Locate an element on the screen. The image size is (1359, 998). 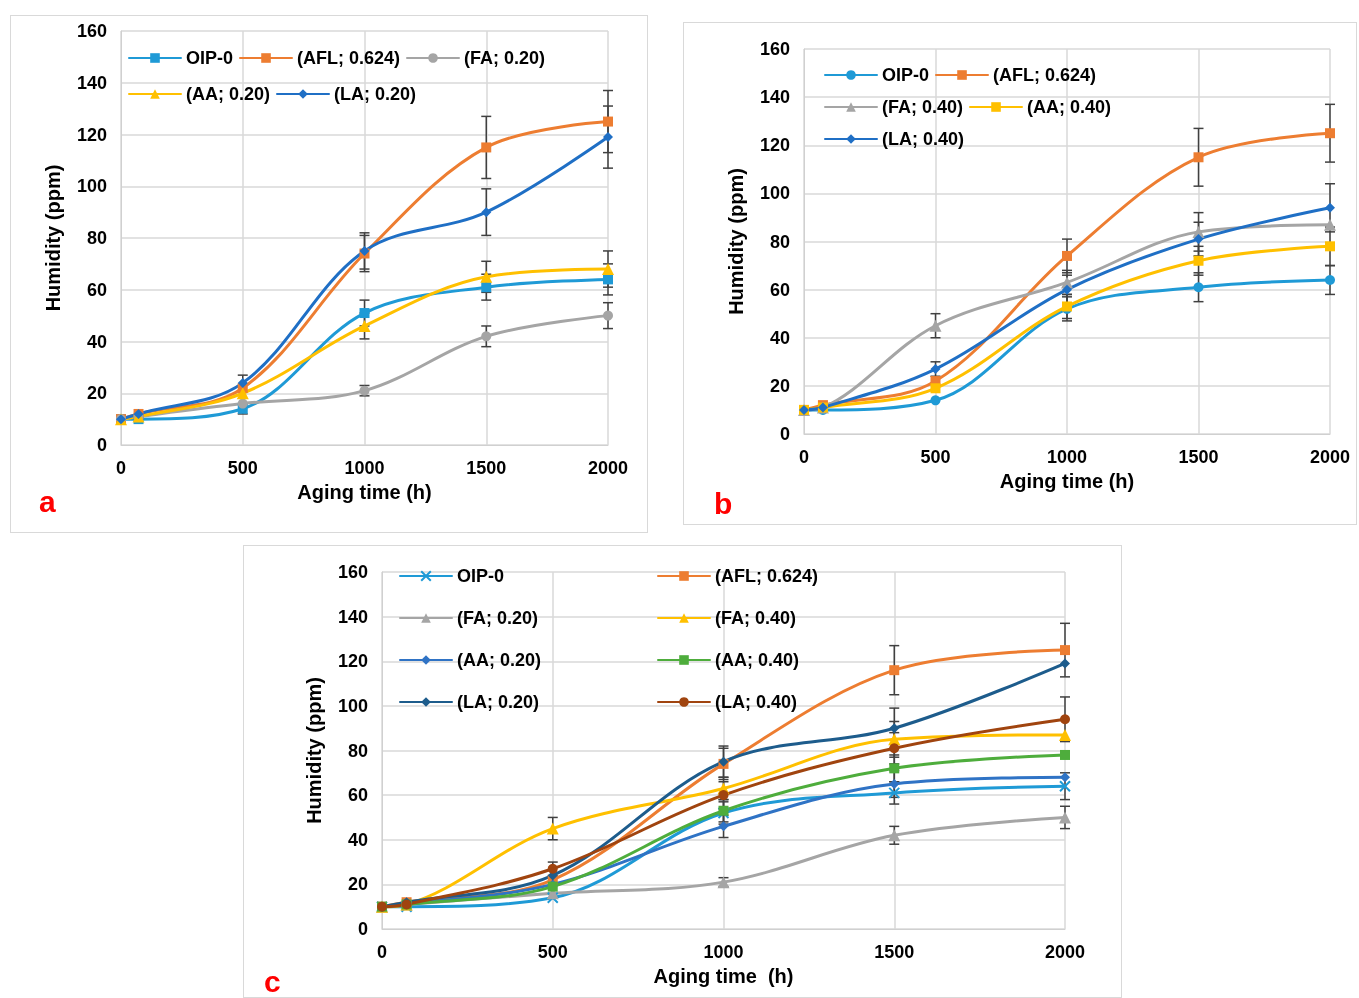
text: a is located at coordinates (47, 501).